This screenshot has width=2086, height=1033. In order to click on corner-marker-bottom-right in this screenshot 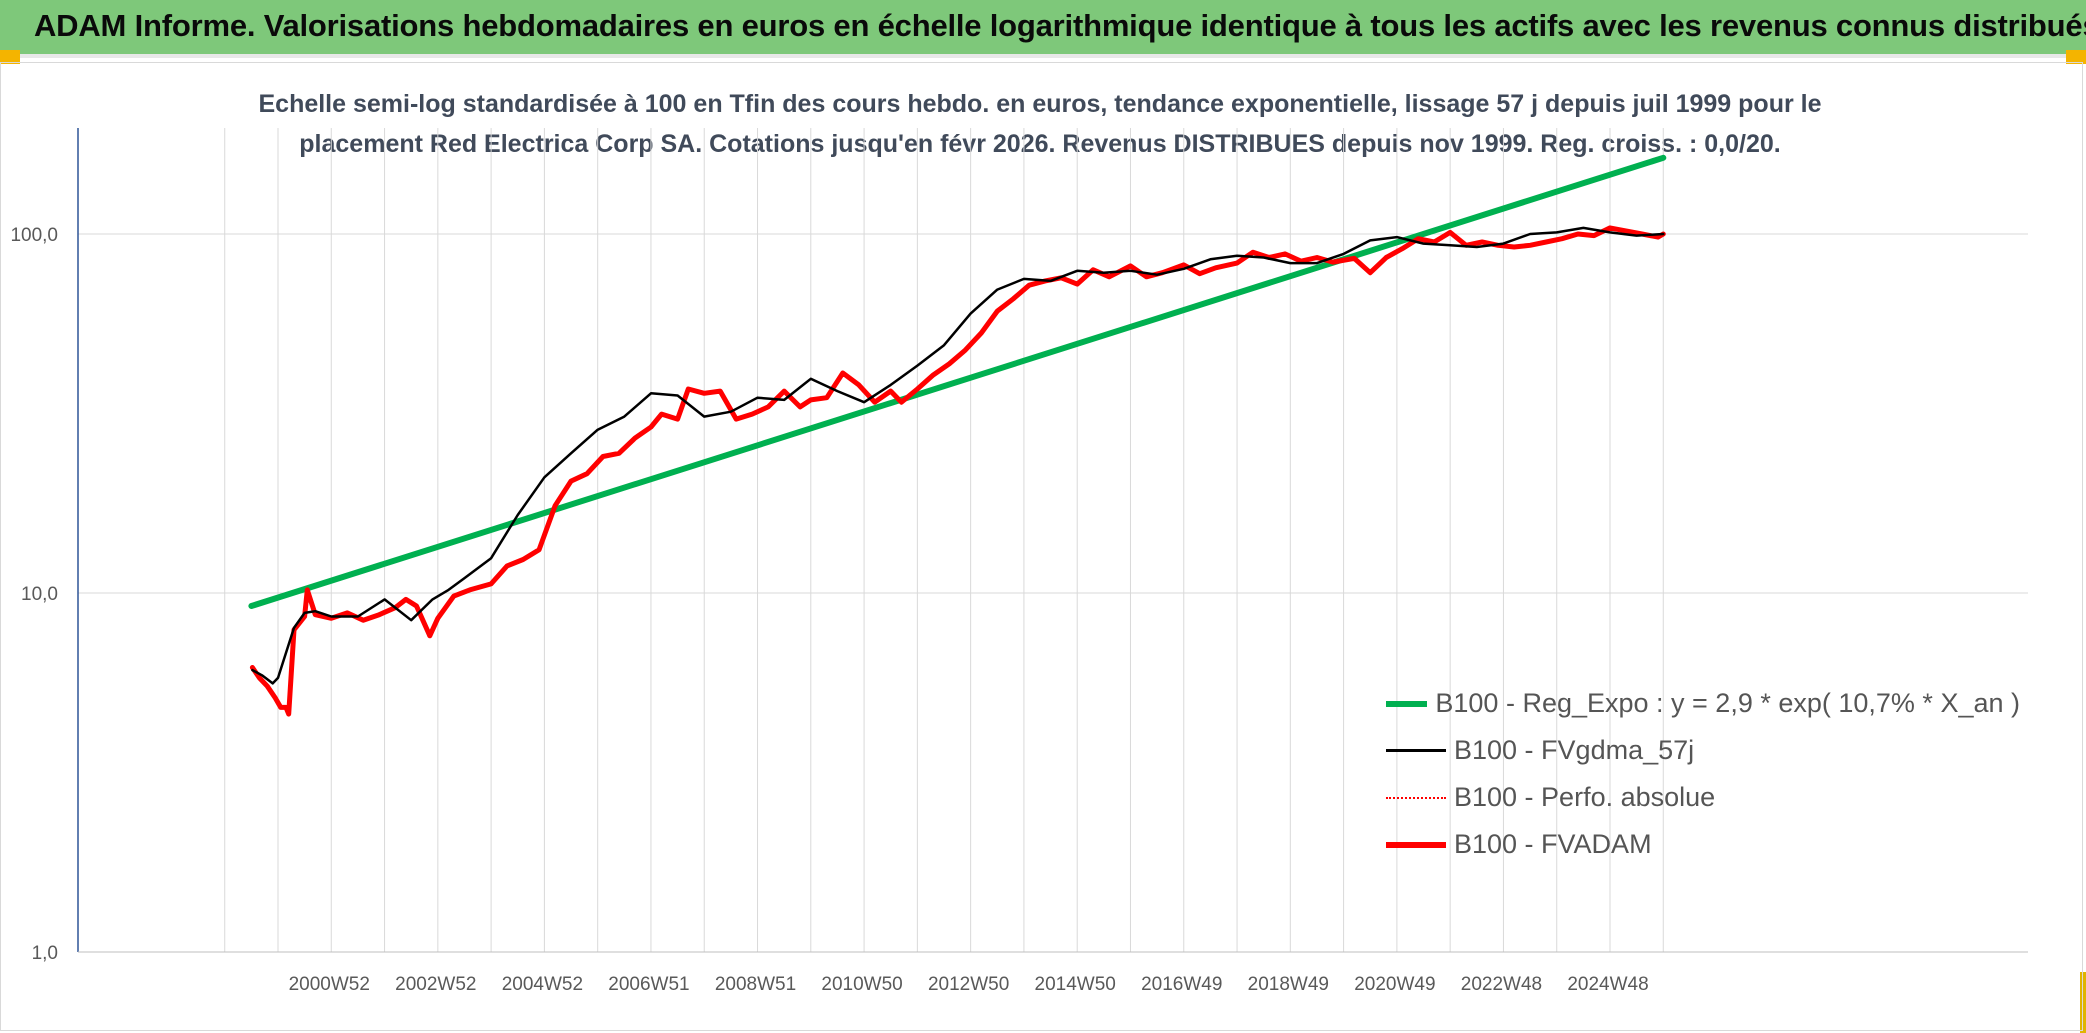, I will do `click(2083, 1002)`.